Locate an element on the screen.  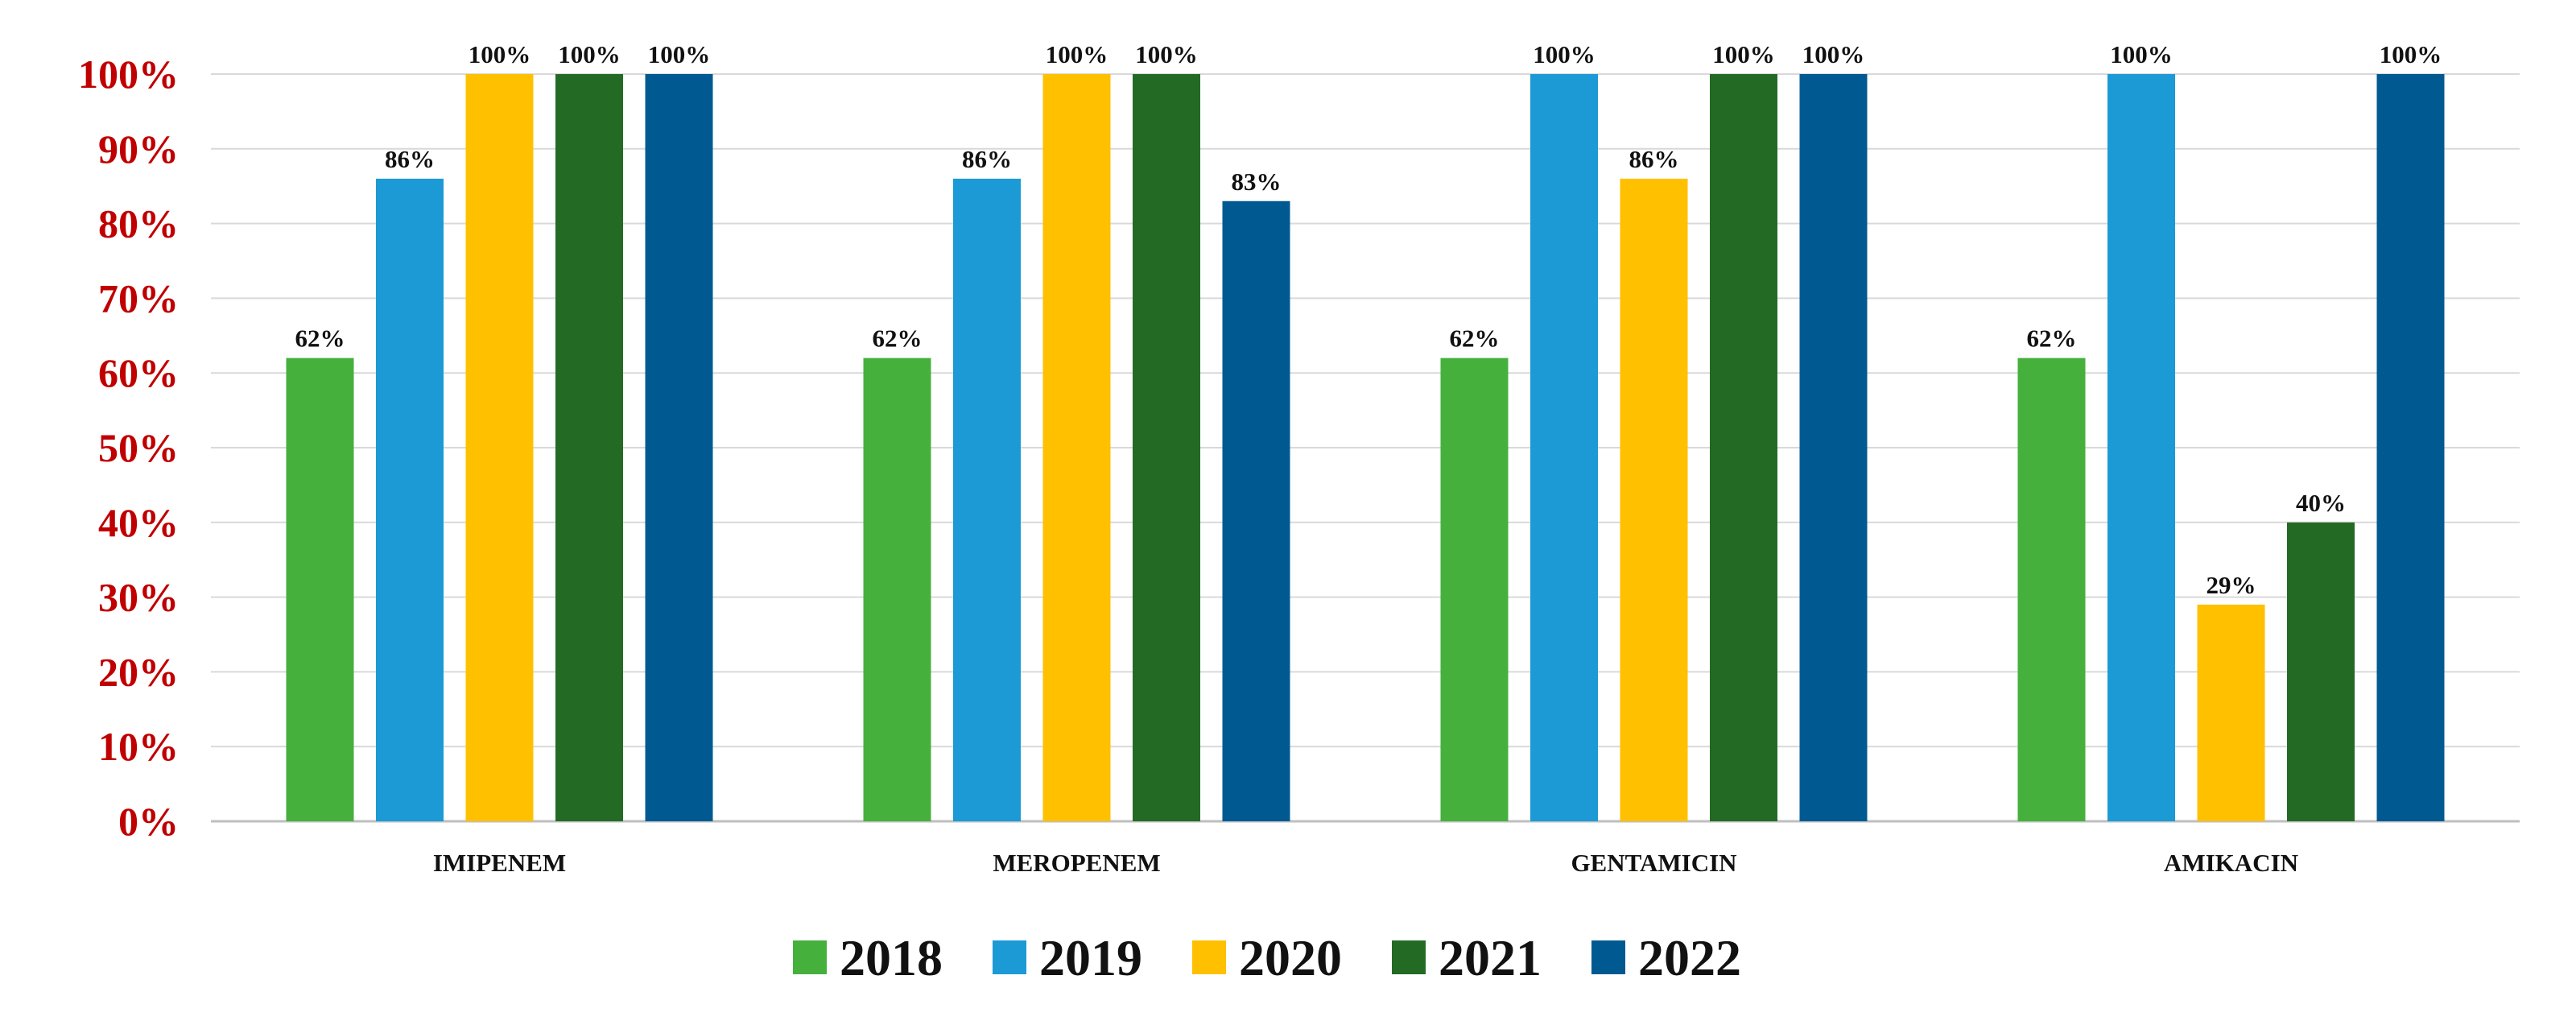
bar-2019-gentamicin is located at coordinates (1564, 447).